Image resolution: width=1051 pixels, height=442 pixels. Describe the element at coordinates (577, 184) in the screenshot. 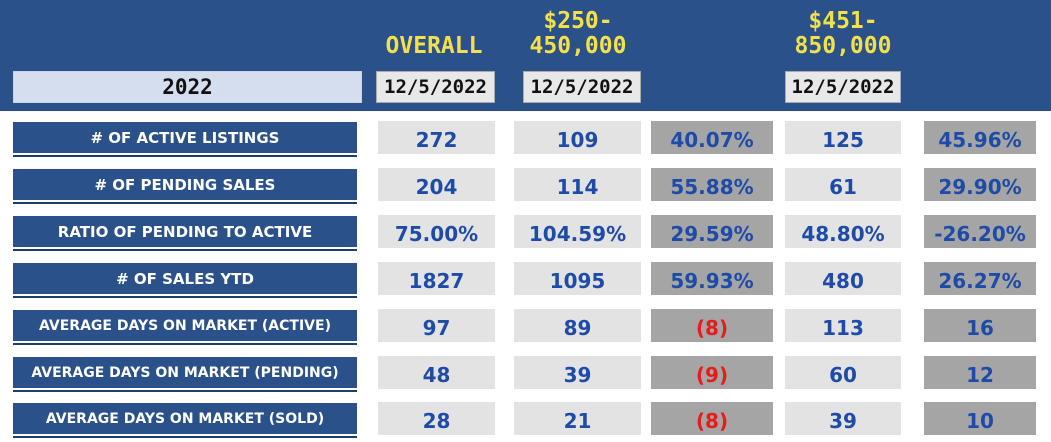

I see `band1-value: 114` at that location.